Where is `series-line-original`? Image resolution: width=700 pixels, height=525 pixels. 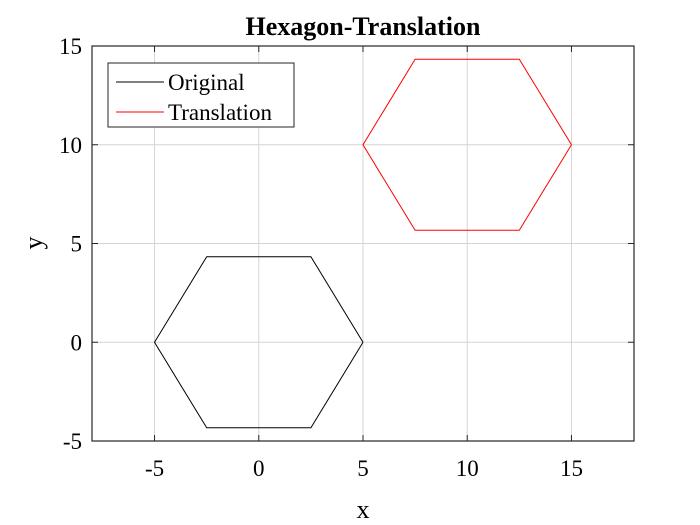 series-line-original is located at coordinates (258, 342).